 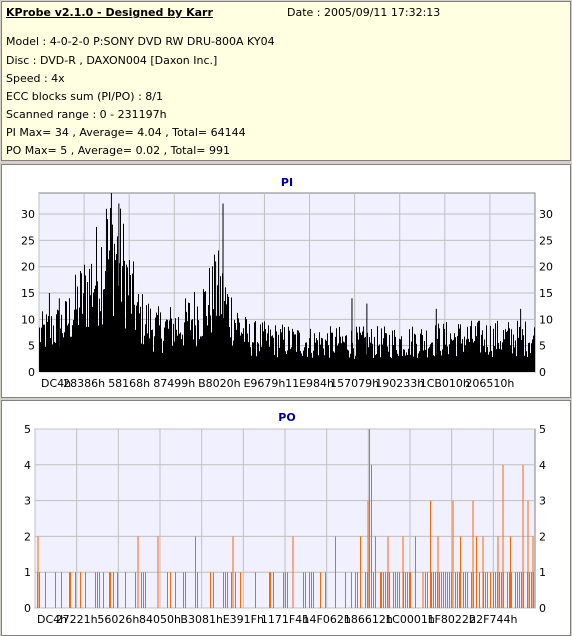 I want to click on pi-xtick: DC4h, so click(x=56, y=383).